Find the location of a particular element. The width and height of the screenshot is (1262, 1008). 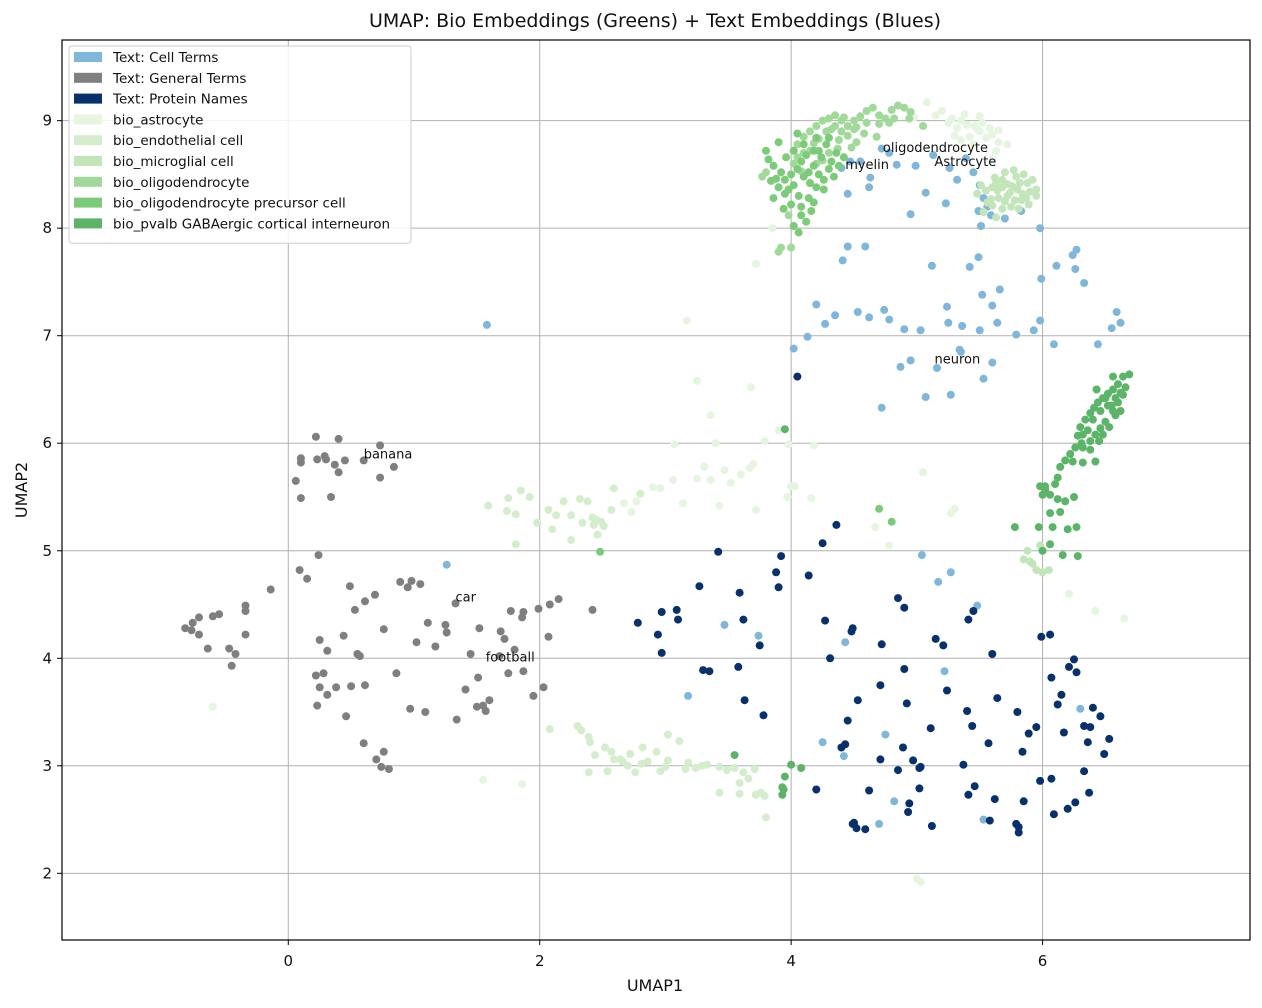

legend-swatch is located at coordinates (88, 57).